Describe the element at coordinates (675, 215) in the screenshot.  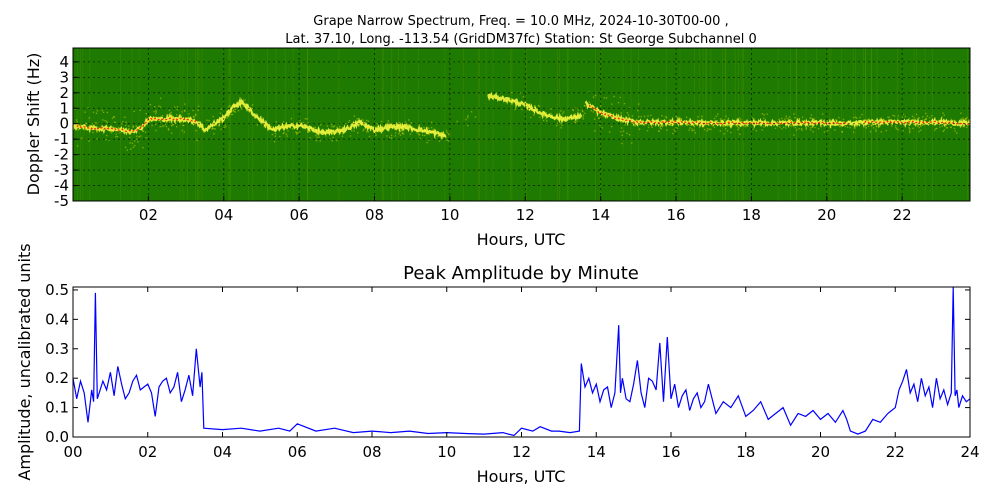
I see `spectrogram-x-tick-label: 16` at that location.